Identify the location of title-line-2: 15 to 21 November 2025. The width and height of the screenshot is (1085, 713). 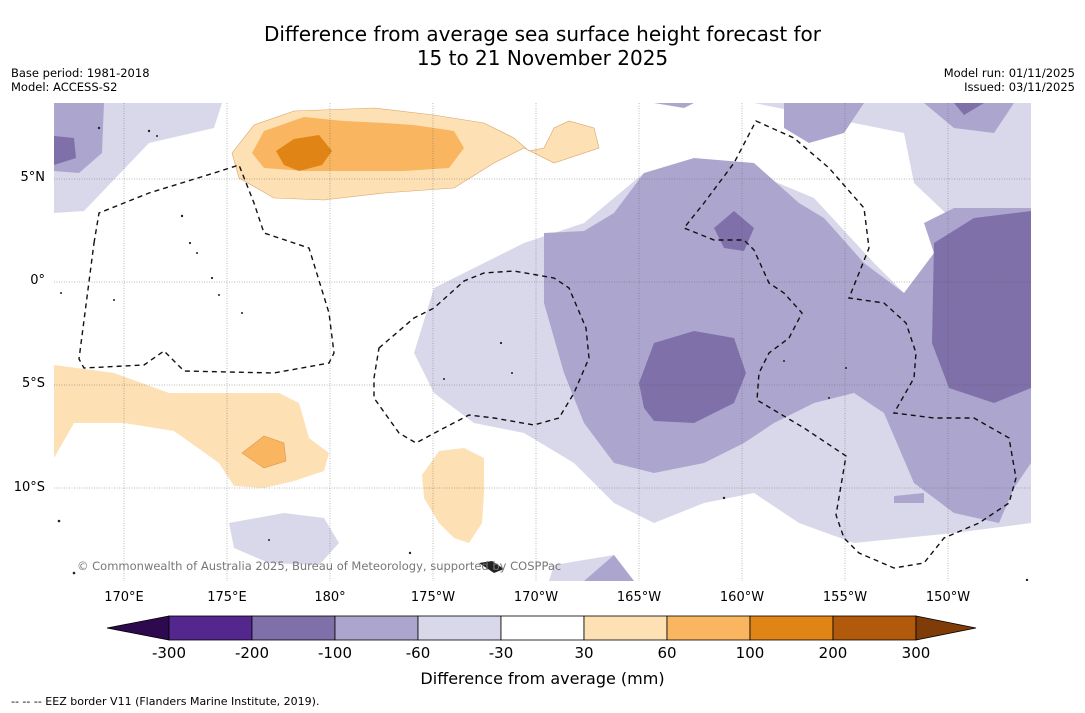
(542, 58).